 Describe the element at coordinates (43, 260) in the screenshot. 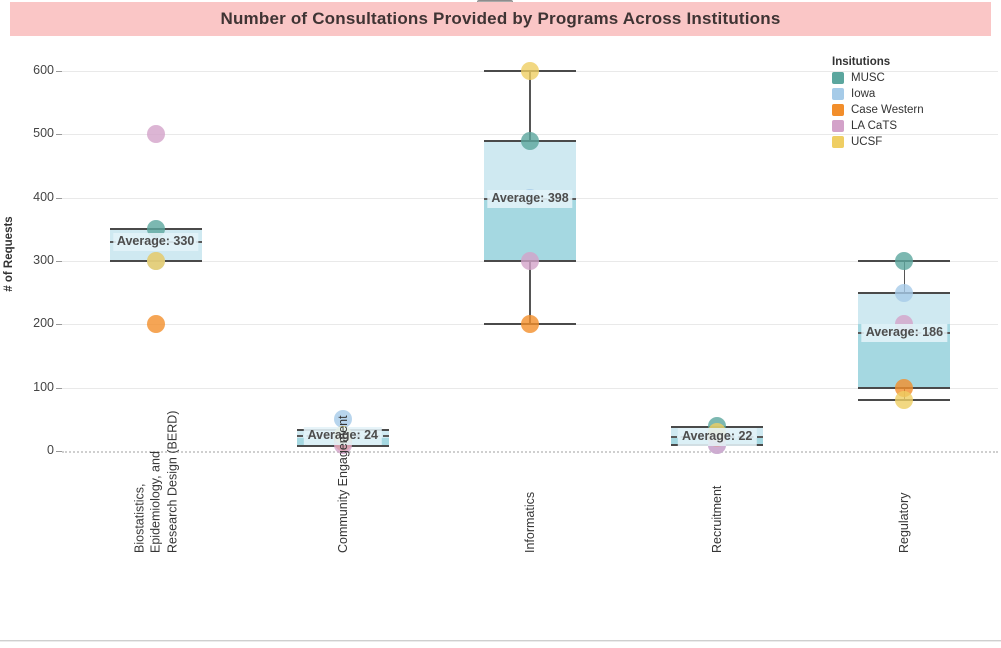

I see `y-tick-label-300: 300` at that location.